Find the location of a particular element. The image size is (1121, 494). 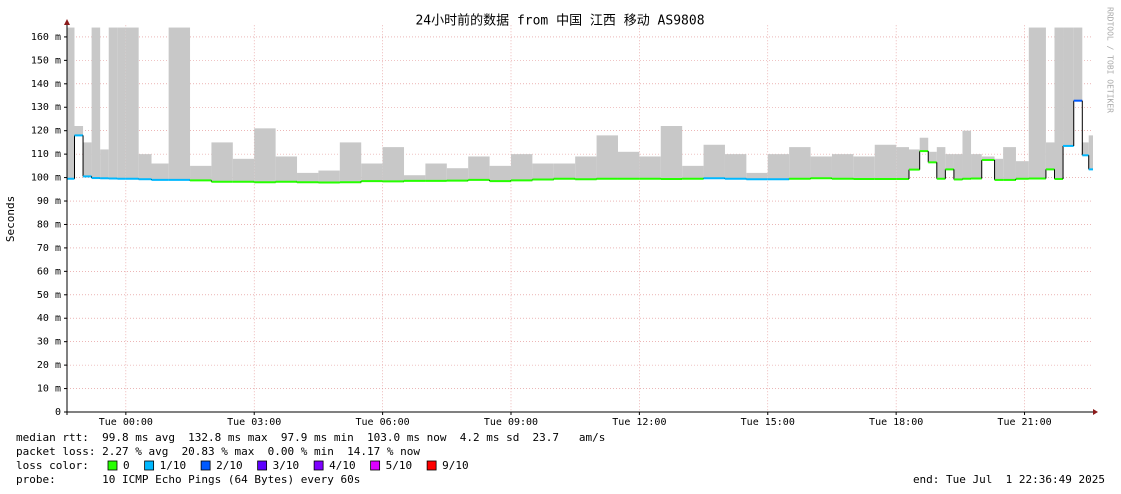

y-tick-label: 30 m is located at coordinates (49, 342).